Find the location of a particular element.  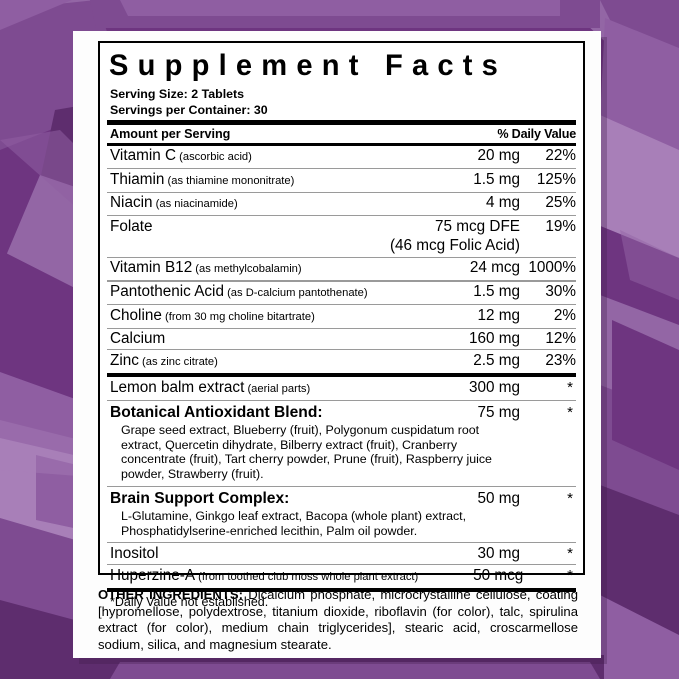

nutrient-row-continuation: (46 mcg Folic Acid) is located at coordinates (341, 247).